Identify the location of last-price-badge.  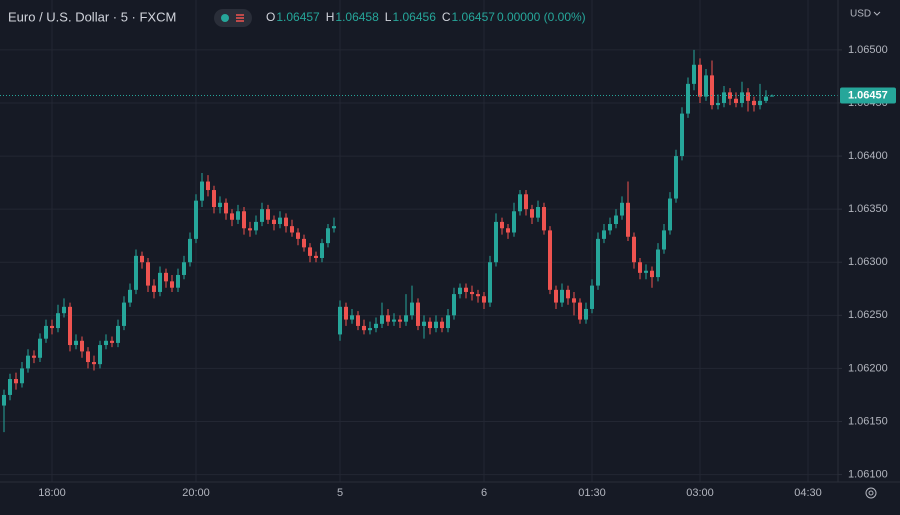
(868, 95).